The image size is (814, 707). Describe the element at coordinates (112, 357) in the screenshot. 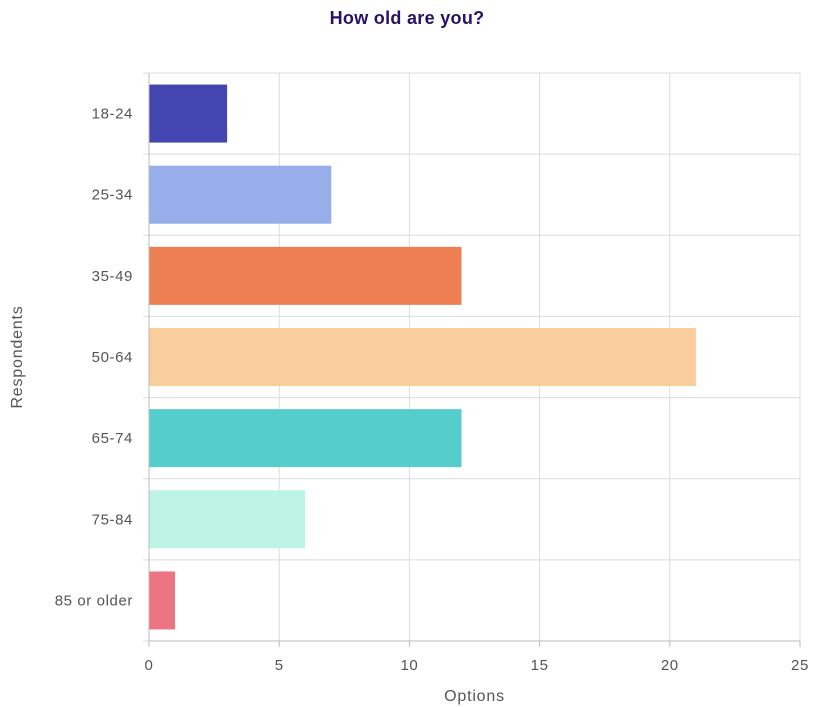

I see `y-tick-label: 50-64` at that location.